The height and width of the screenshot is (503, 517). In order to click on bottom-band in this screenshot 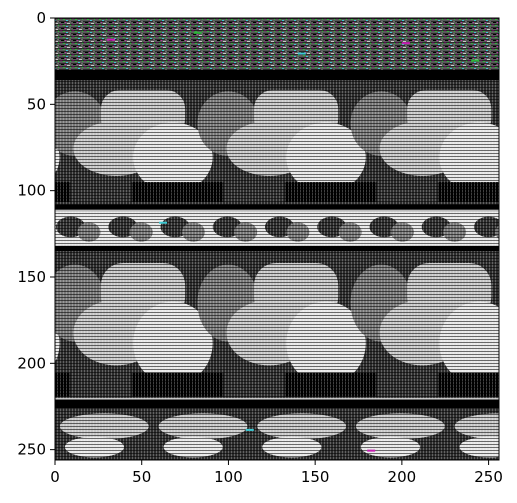, I will do `click(277, 434)`.